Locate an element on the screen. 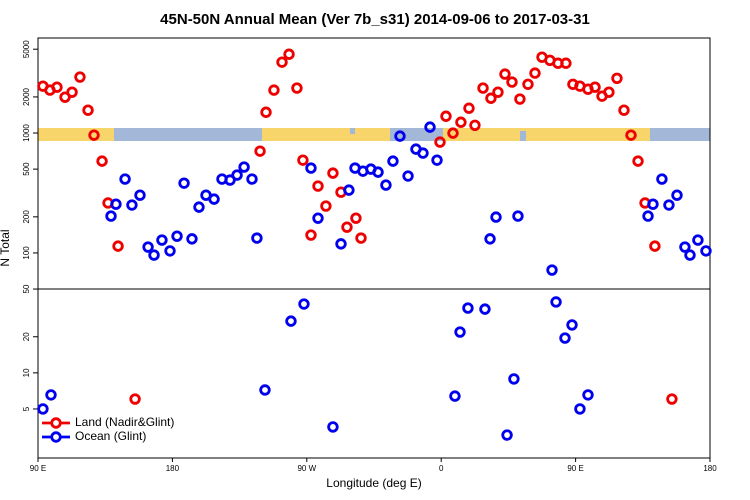  y-tick-label: 5000 is located at coordinates (26, 49).